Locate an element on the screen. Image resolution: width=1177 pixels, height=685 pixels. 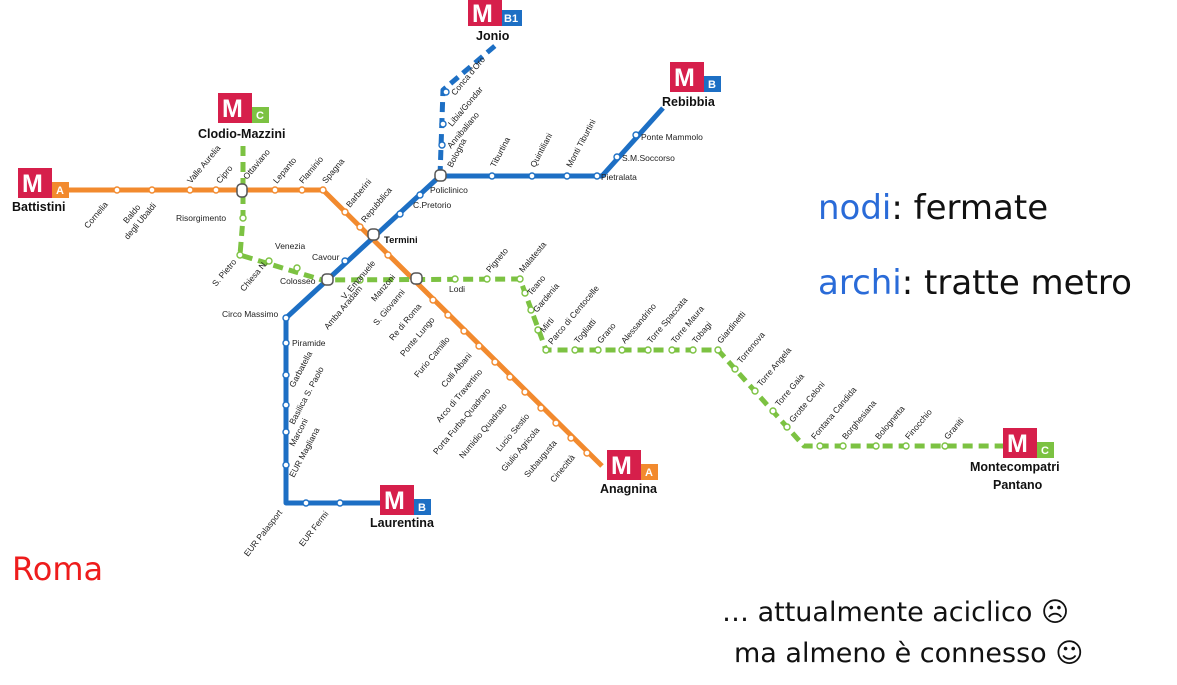
label-finocchio: Finocchio is located at coordinates (918, 424).